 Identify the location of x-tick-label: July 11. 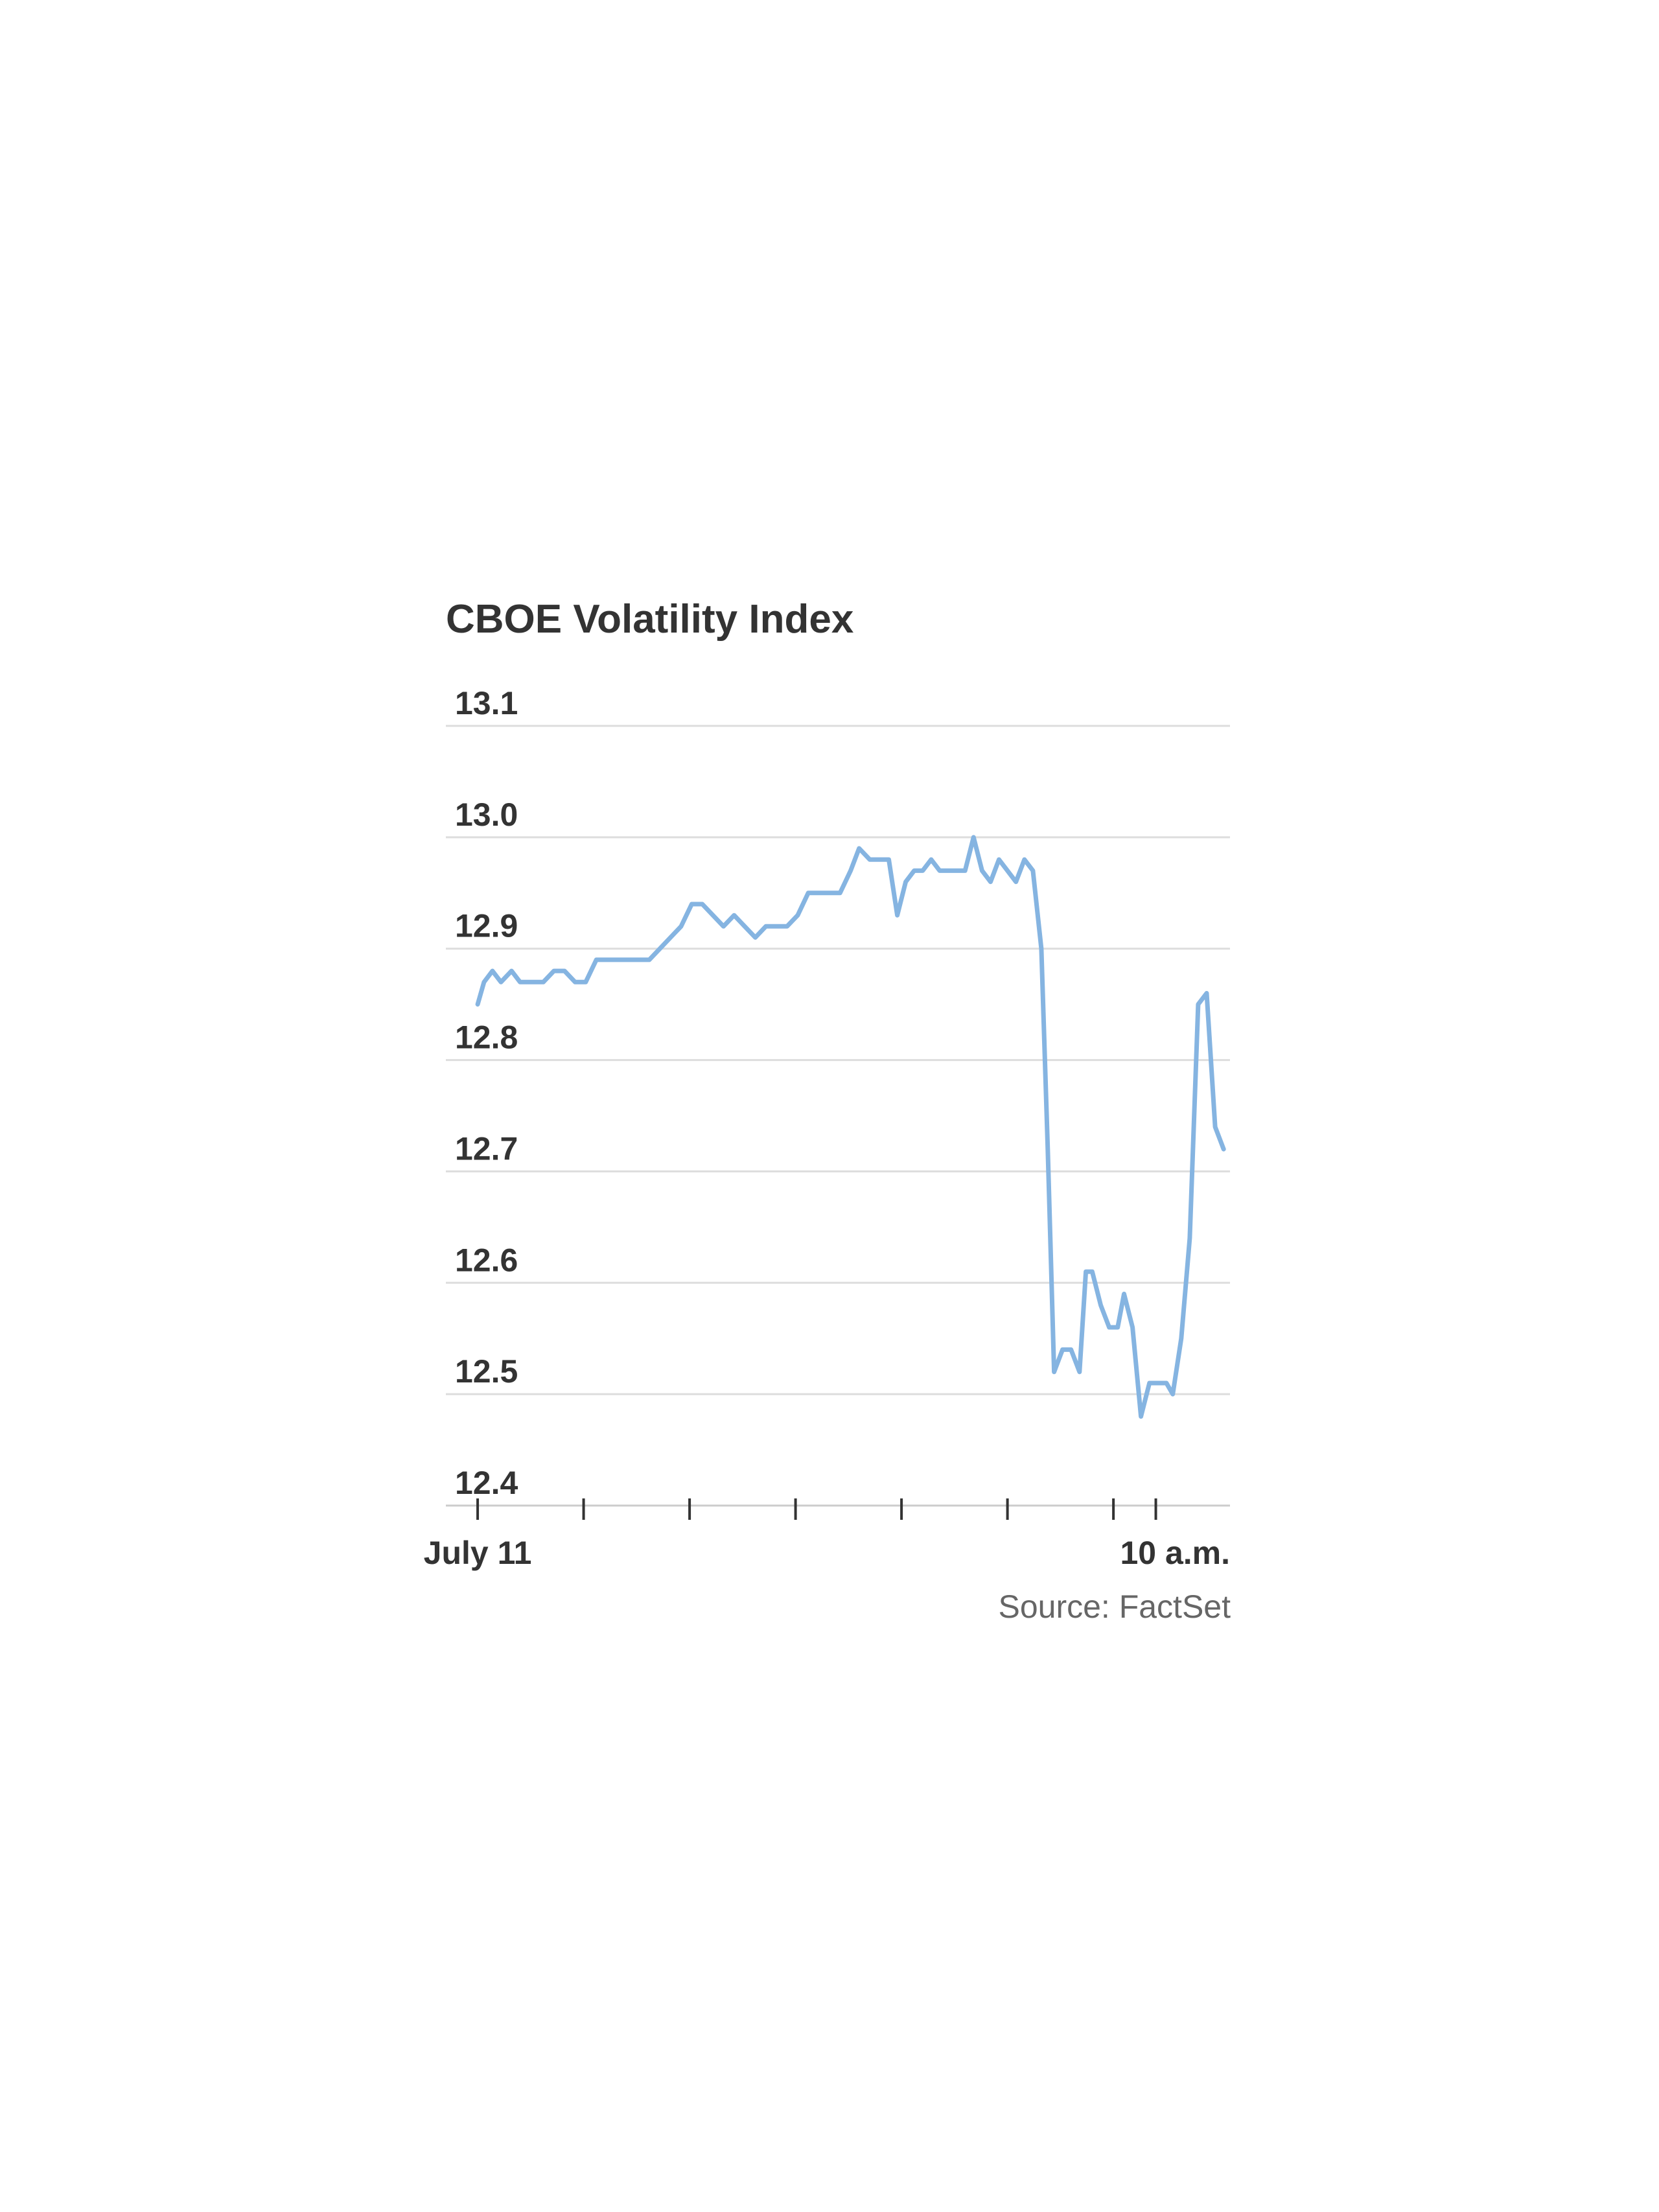
(478, 1553).